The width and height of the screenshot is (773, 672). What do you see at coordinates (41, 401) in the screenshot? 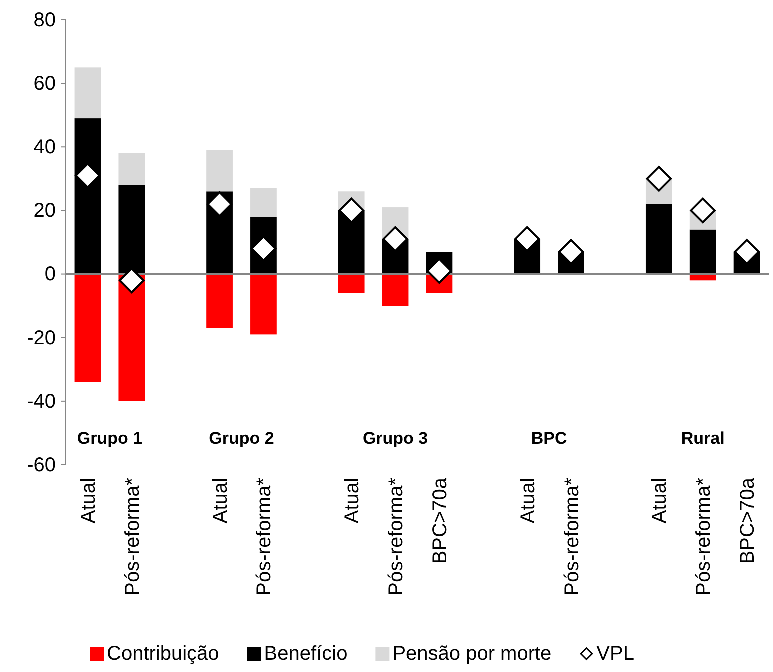
I see `y-tick-label: -40` at bounding box center [41, 401].